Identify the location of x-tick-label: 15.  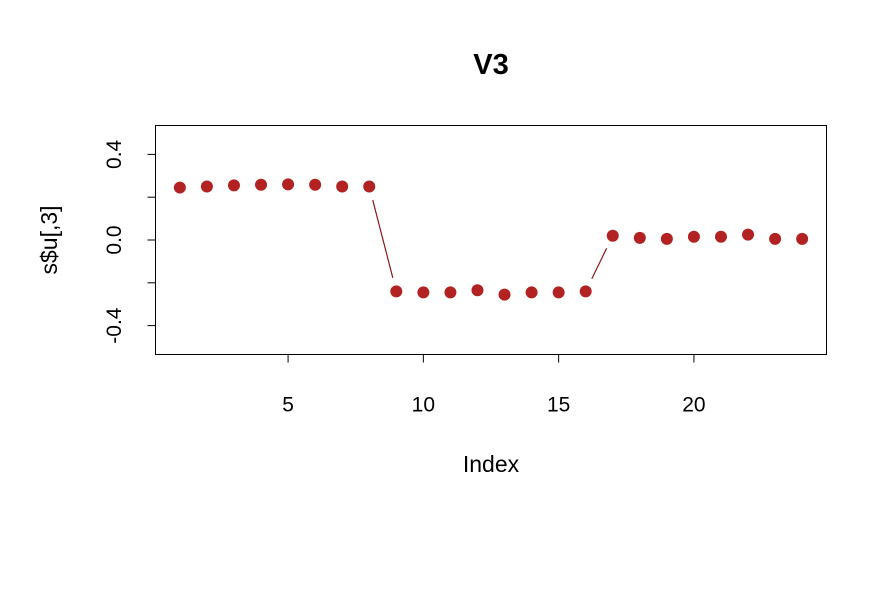
(558, 405).